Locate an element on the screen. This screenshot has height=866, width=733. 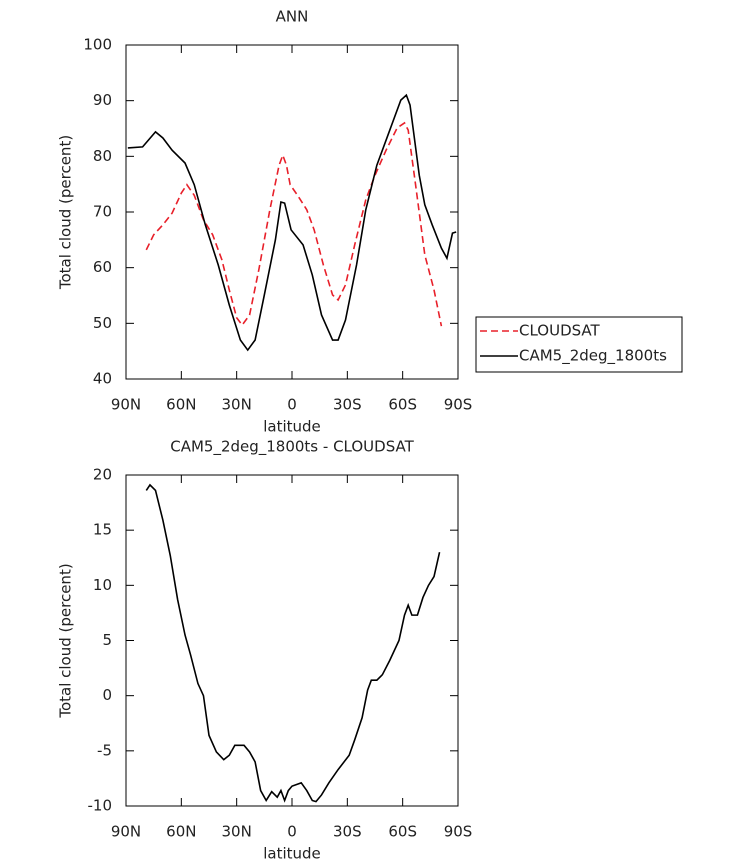
chart-title: ANN is located at coordinates (292, 17).